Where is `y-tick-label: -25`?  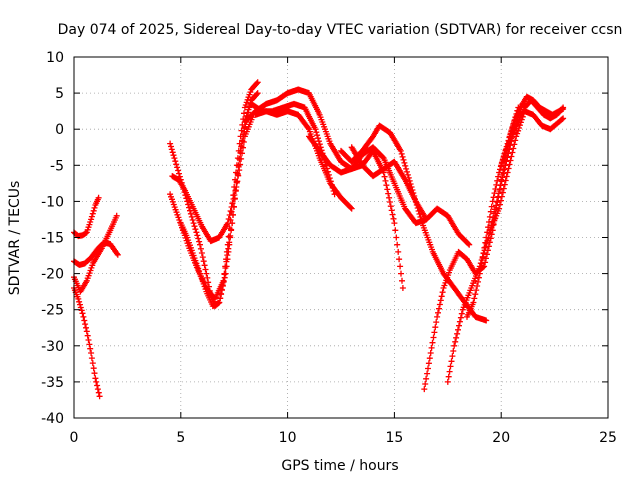
y-tick-label: -25 is located at coordinates (52, 311).